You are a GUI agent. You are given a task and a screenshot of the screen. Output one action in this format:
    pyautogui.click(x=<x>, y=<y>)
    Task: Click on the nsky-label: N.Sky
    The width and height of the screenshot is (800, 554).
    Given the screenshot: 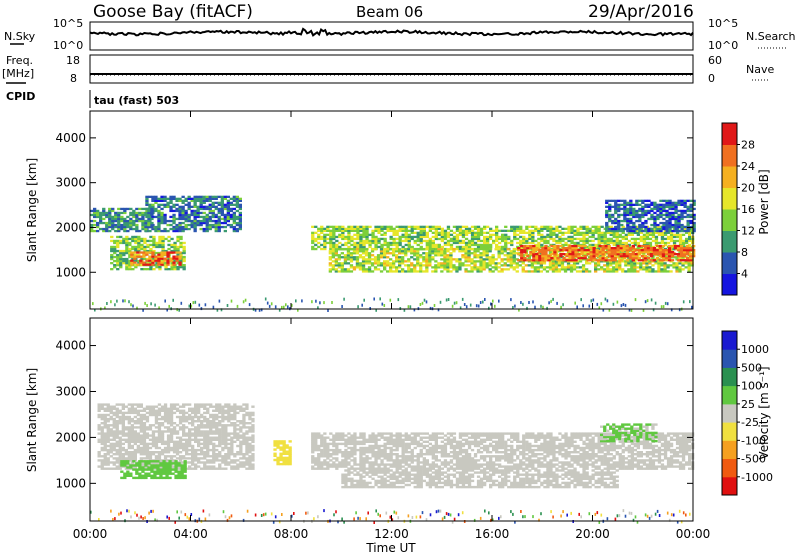 What is the action you would take?
    pyautogui.click(x=20, y=36)
    